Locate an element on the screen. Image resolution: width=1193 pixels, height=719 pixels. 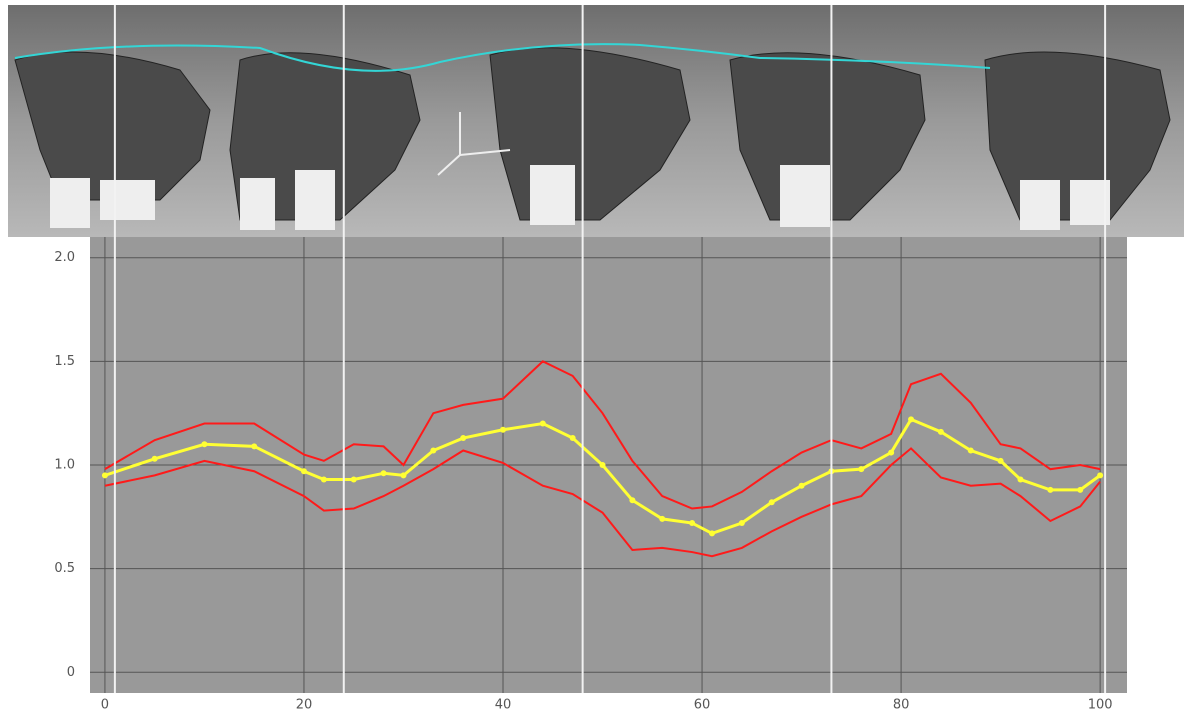
y-tick-label: 0 is located at coordinates (71, 672).